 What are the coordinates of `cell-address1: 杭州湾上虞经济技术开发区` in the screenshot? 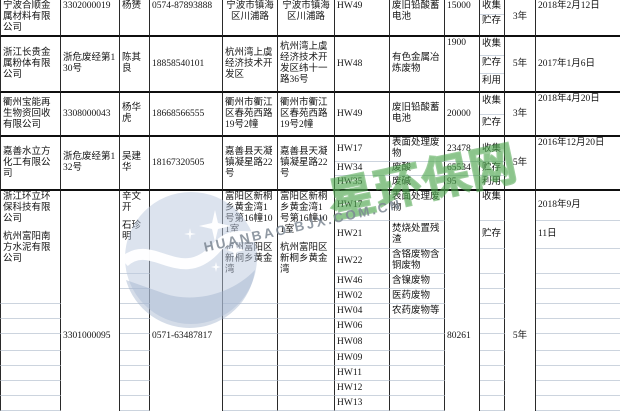 It's located at (250, 65).